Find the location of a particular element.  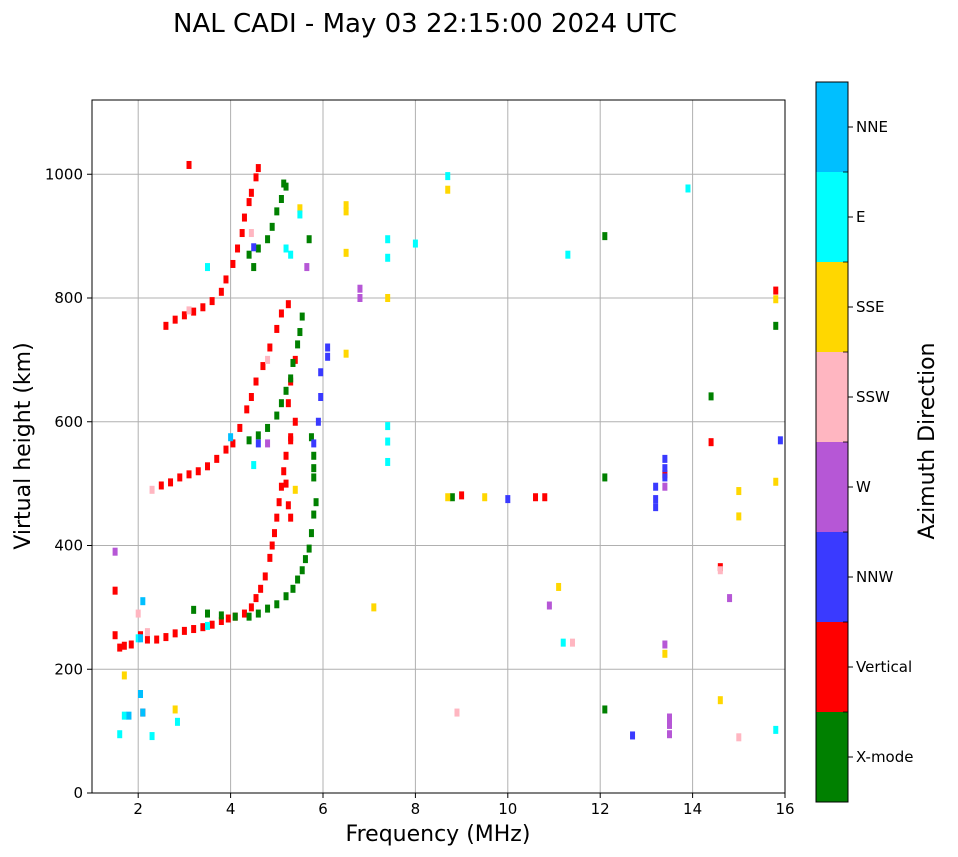

data-point-nne is located at coordinates (143, 601).